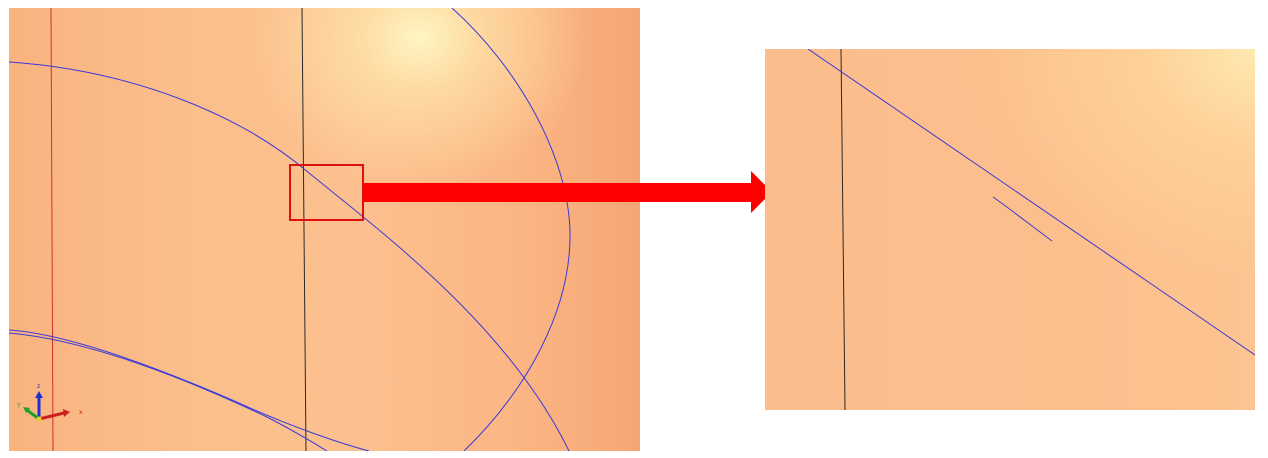 This screenshot has width=1268, height=458. Describe the element at coordinates (843, 229) in the screenshot. I see `zoom-vertical-line` at that location.